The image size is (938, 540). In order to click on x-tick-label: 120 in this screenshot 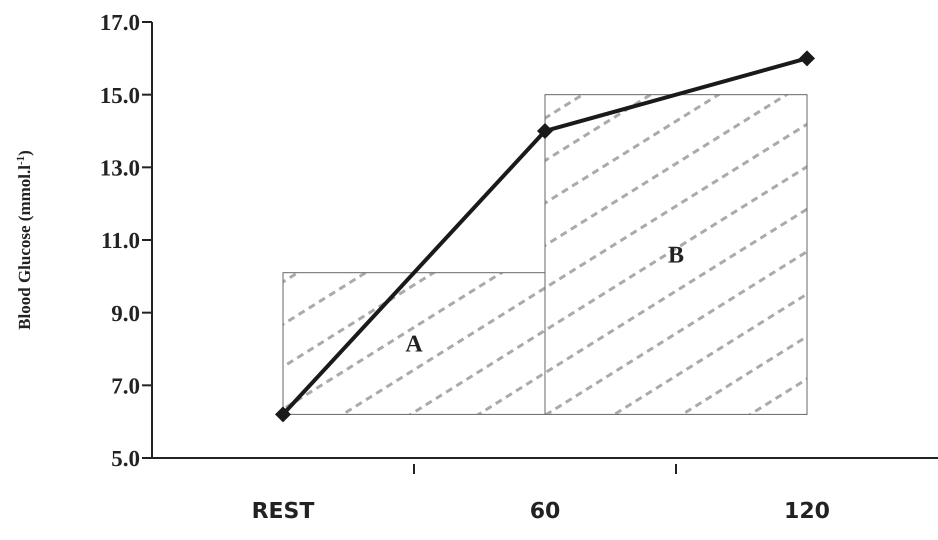, I will do `click(807, 511)`.